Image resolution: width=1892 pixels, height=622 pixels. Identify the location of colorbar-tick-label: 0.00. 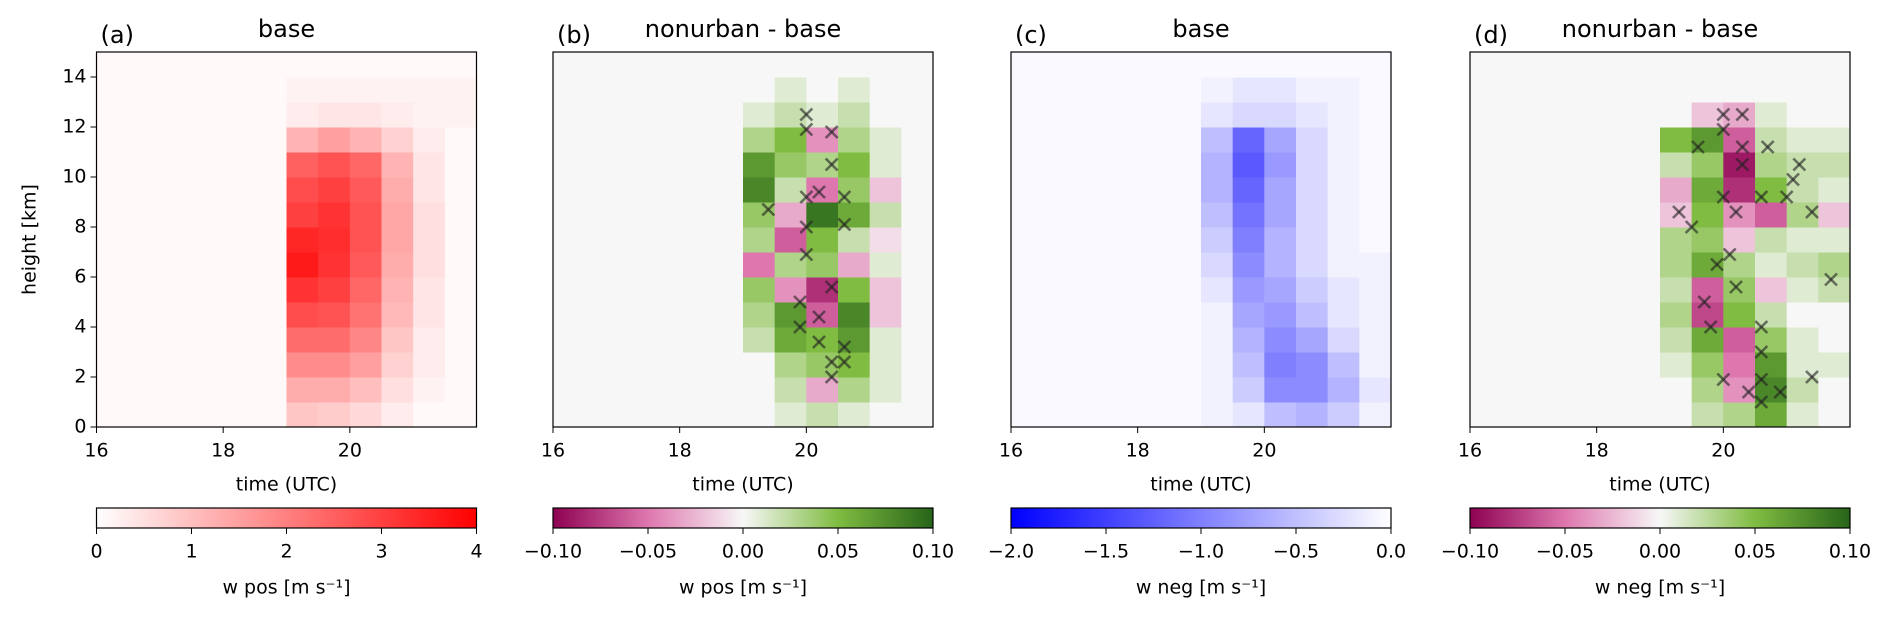
(1660, 552).